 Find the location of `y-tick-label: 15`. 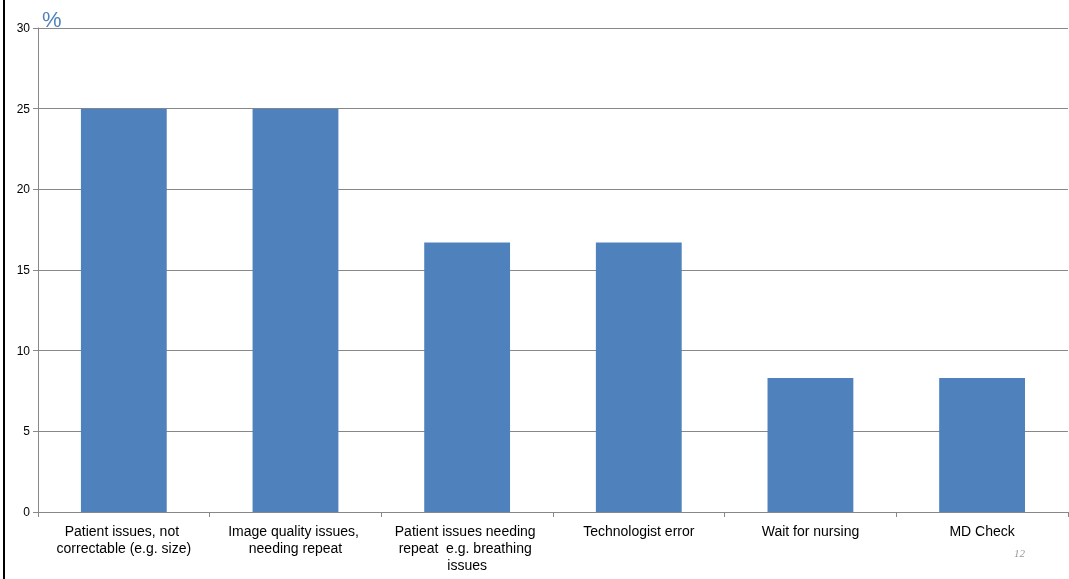

y-tick-label: 15 is located at coordinates (23, 270).